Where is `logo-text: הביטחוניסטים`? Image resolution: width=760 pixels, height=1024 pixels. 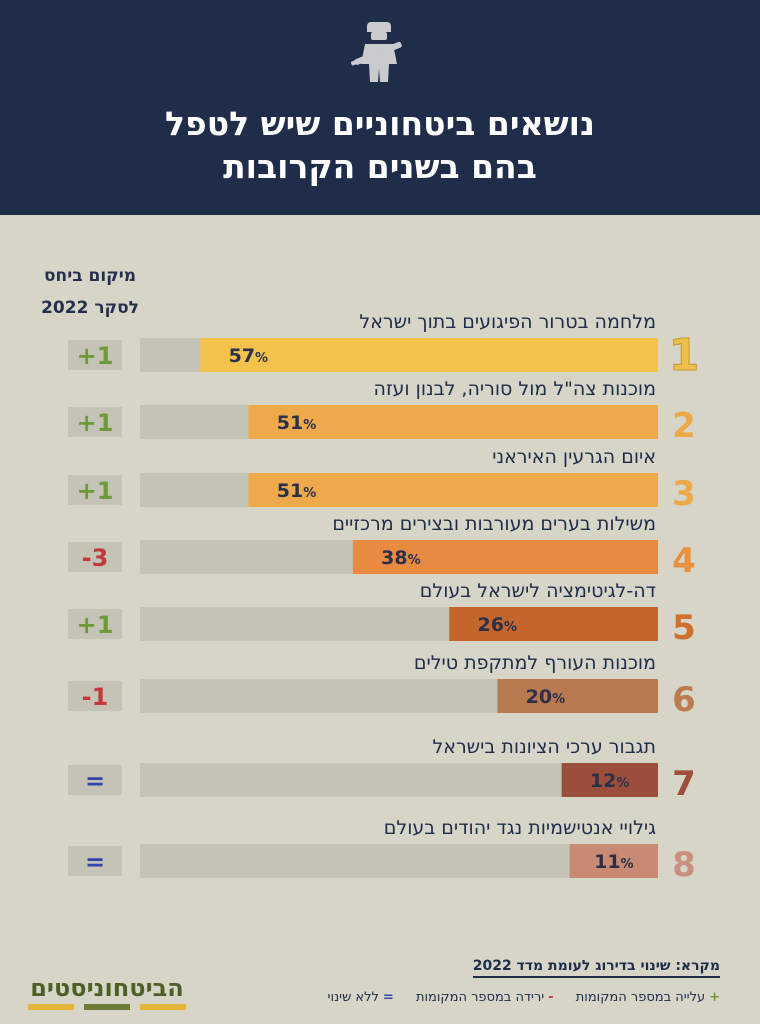
logo-text: הביטחוניסטים is located at coordinates (107, 988).